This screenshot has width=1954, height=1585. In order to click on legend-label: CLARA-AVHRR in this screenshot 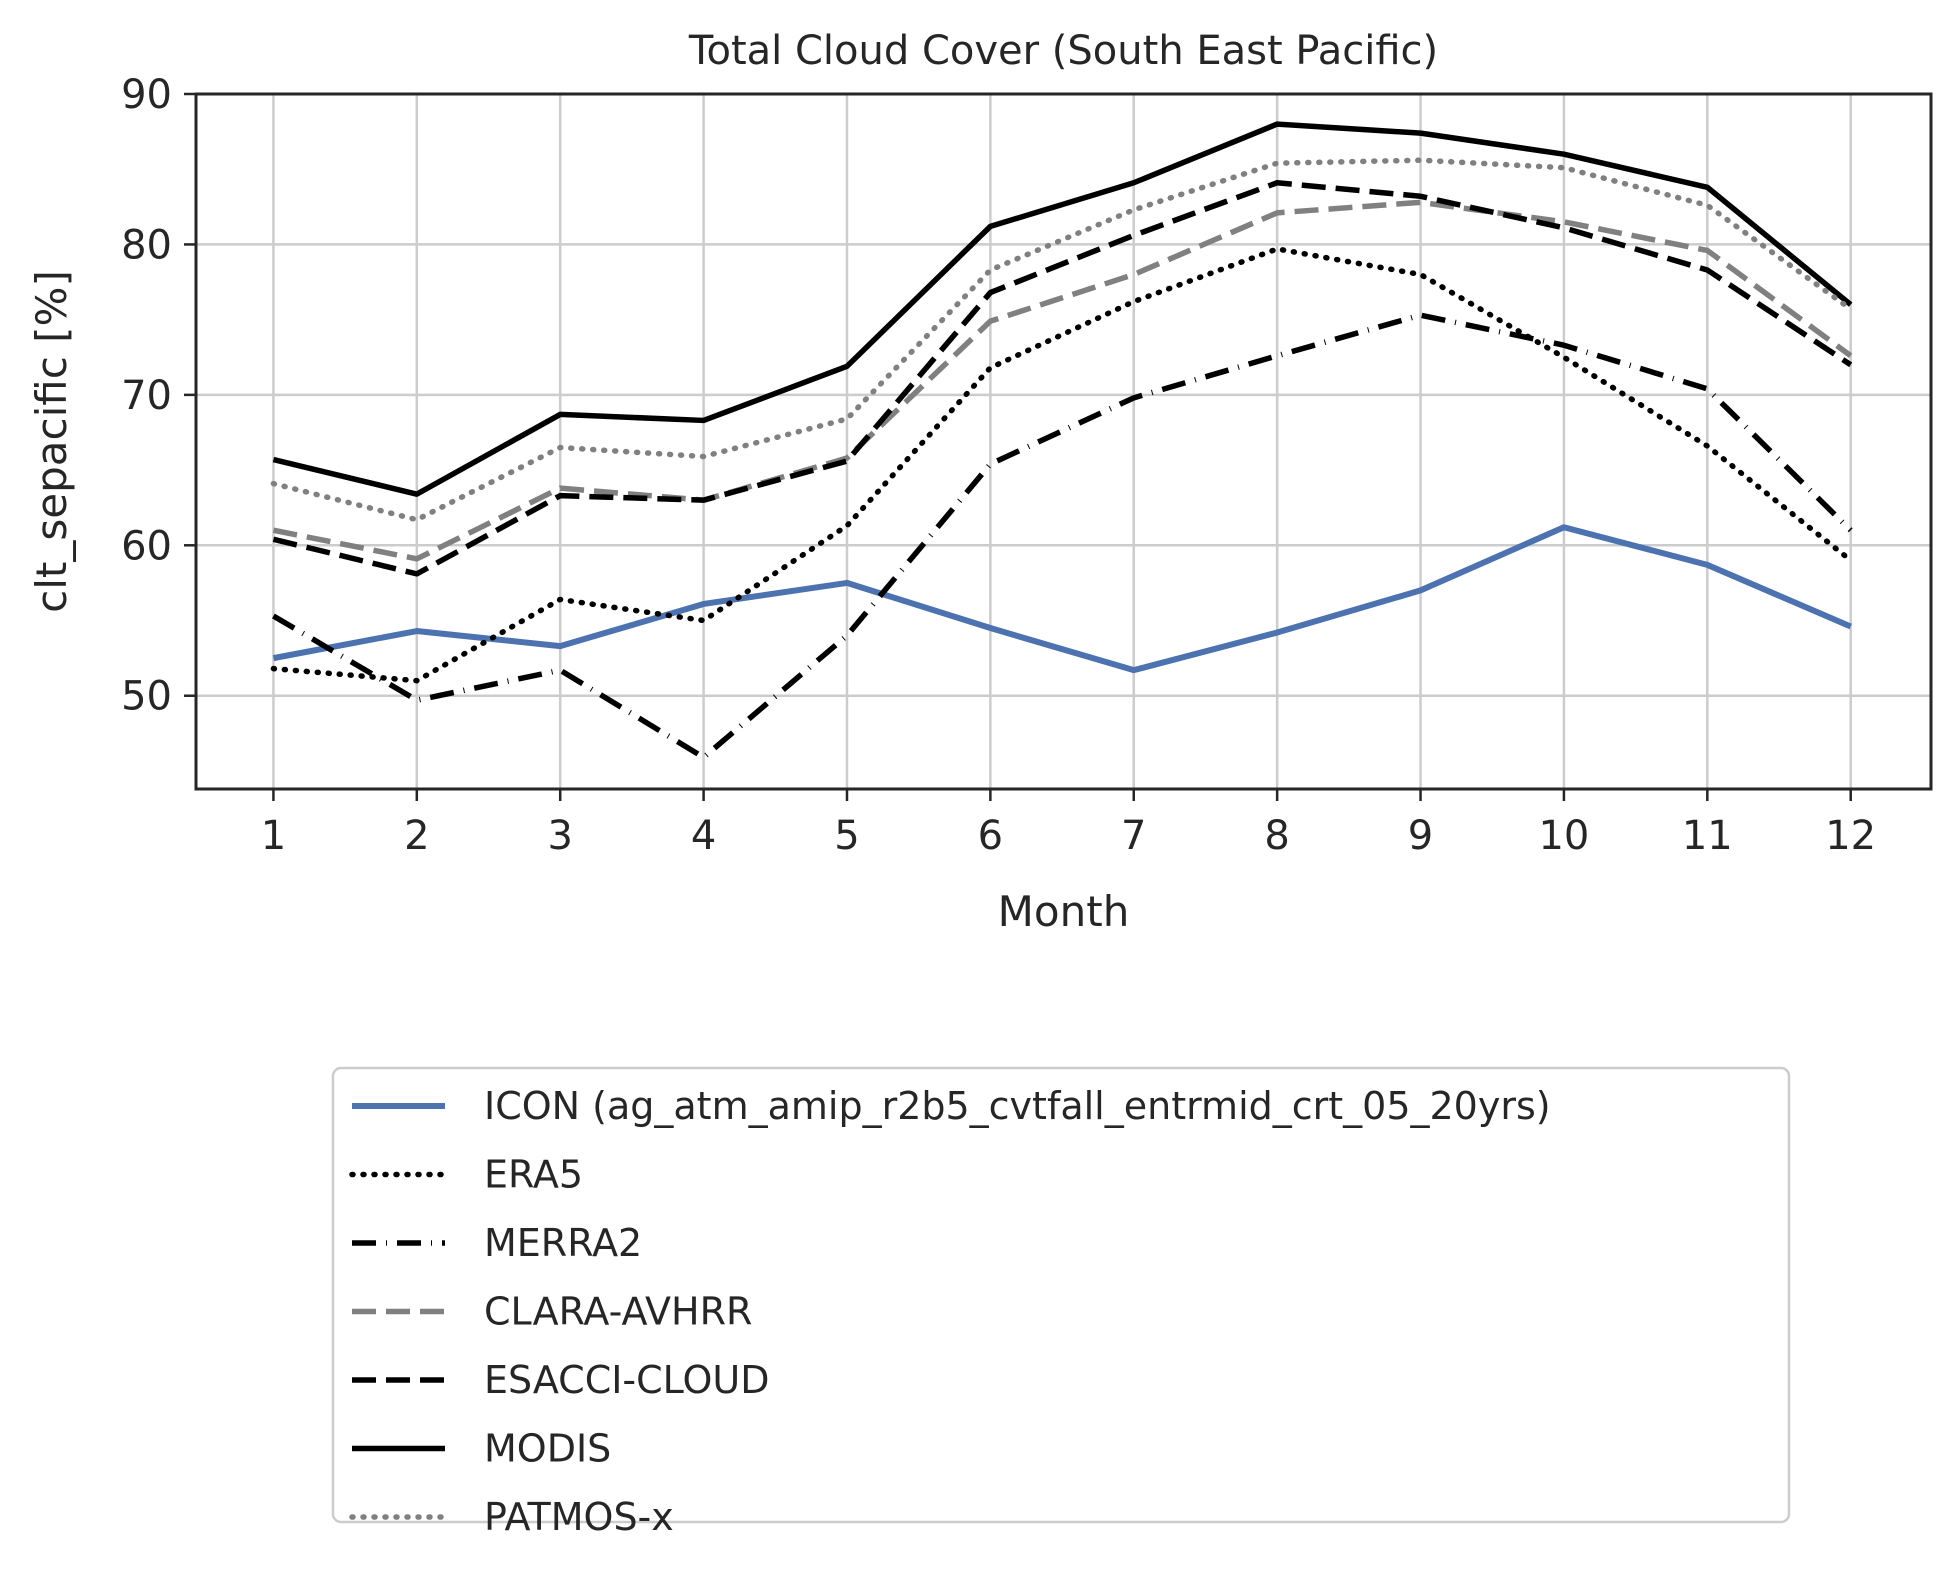, I will do `click(618, 1312)`.